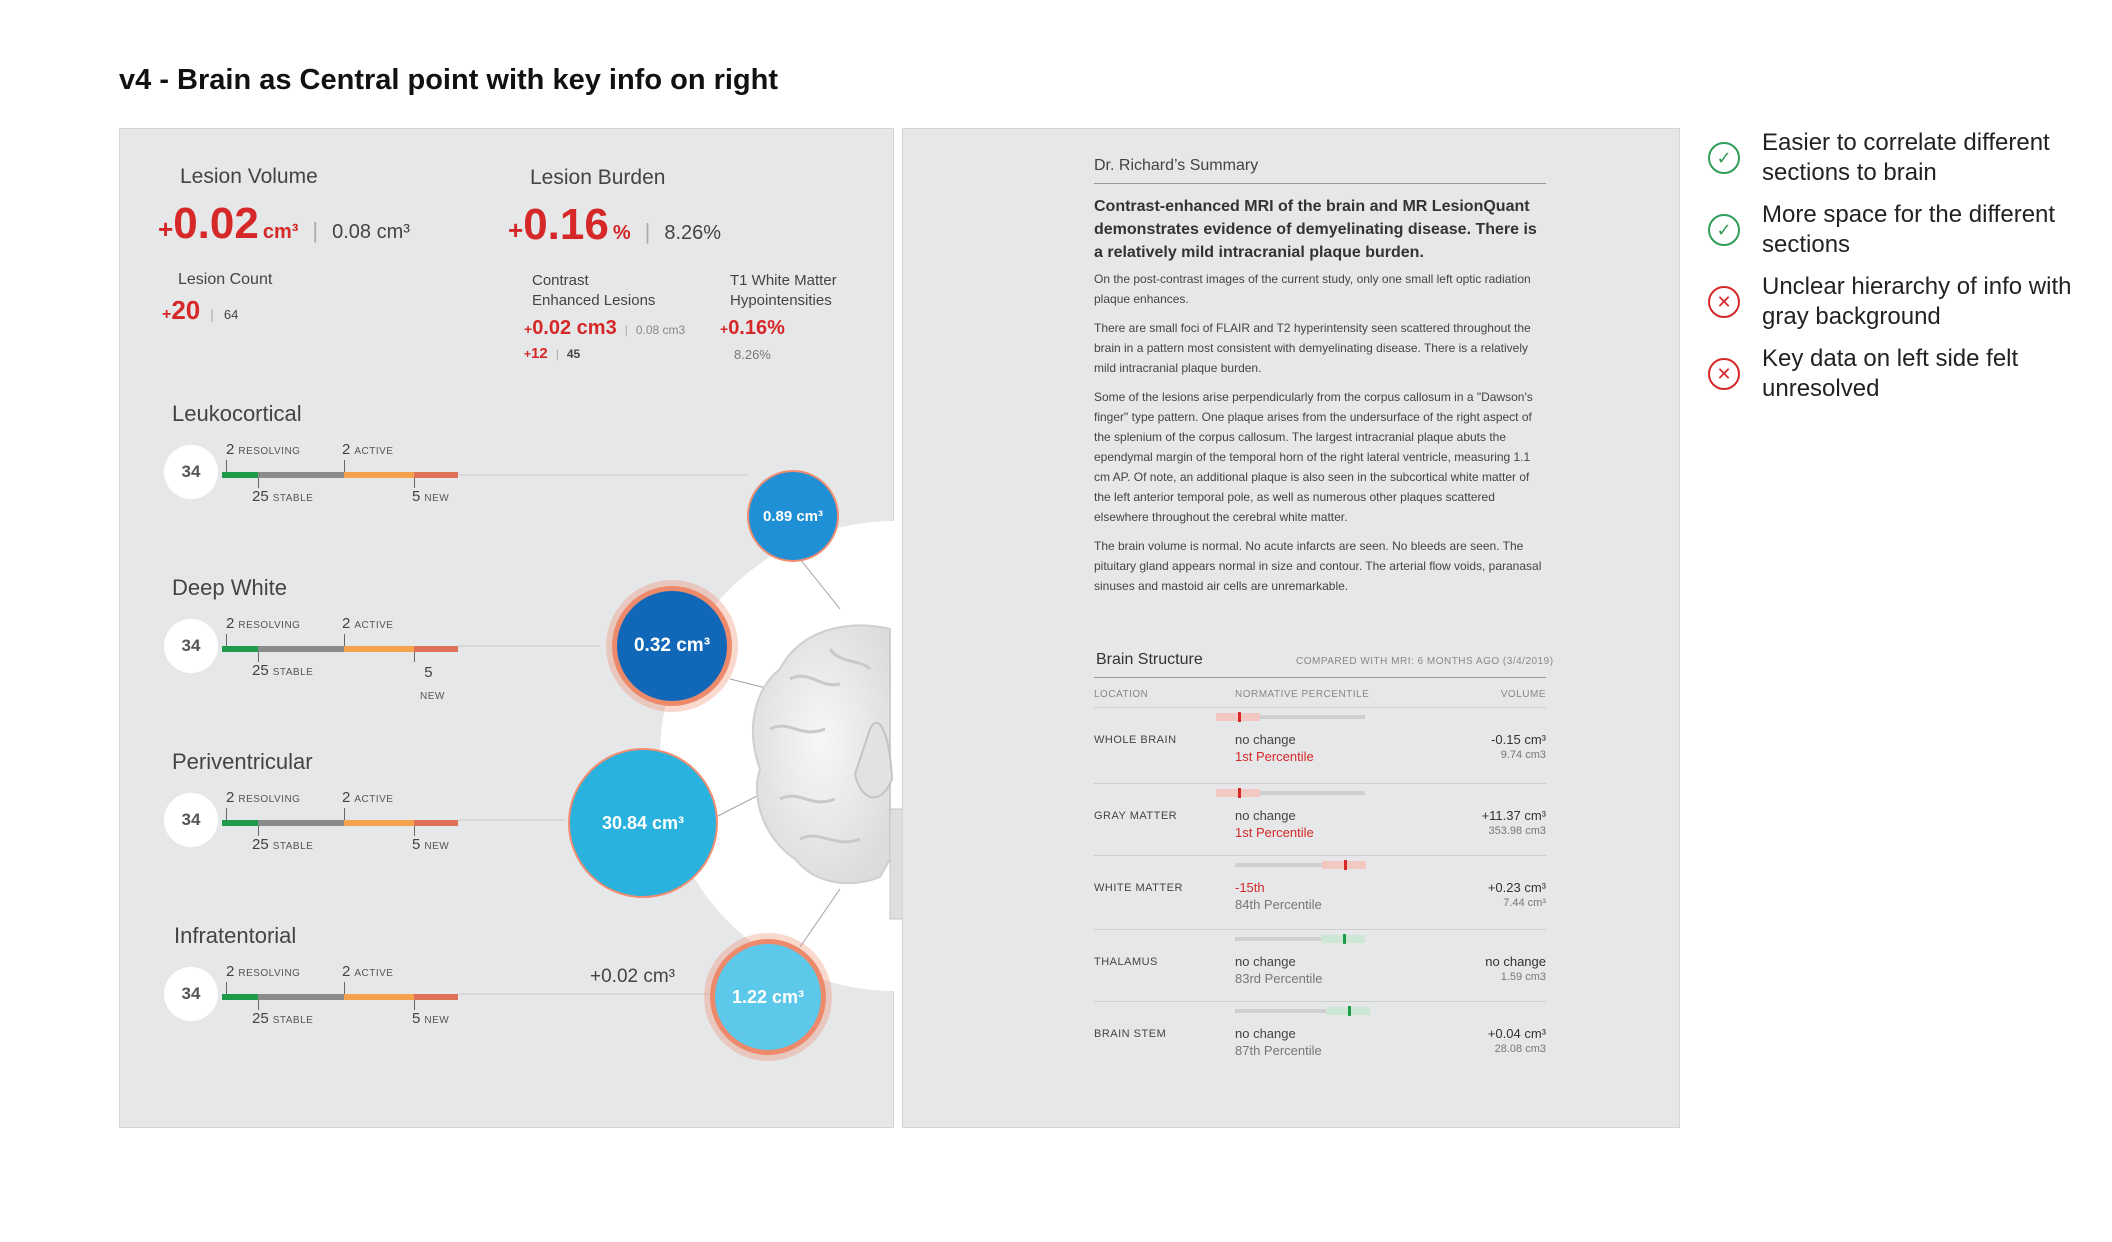 This screenshot has width=2112, height=1242. I want to click on volume-bubble: 1.22 cm³, so click(768, 997).